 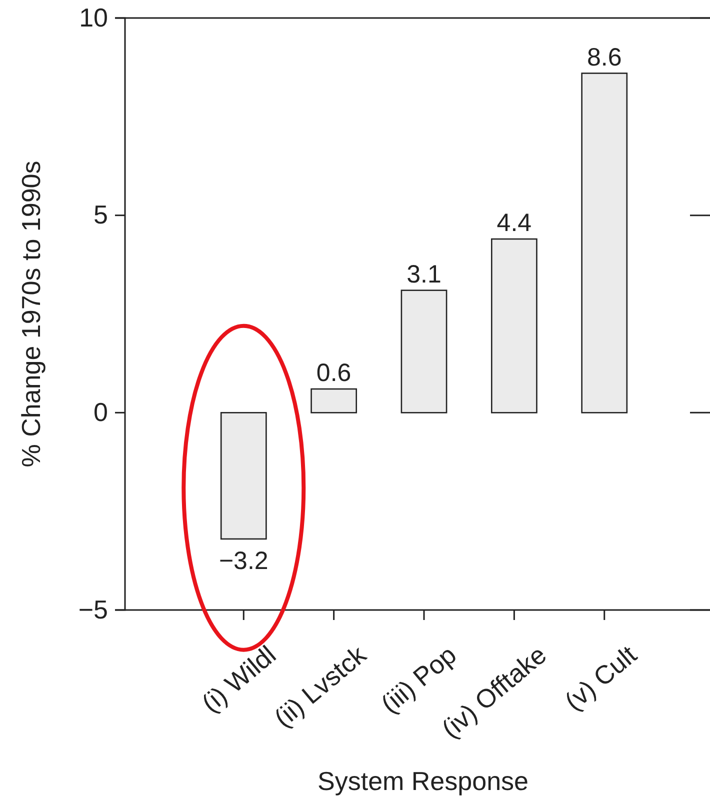 I want to click on data-label: 0.6, so click(x=334, y=372).